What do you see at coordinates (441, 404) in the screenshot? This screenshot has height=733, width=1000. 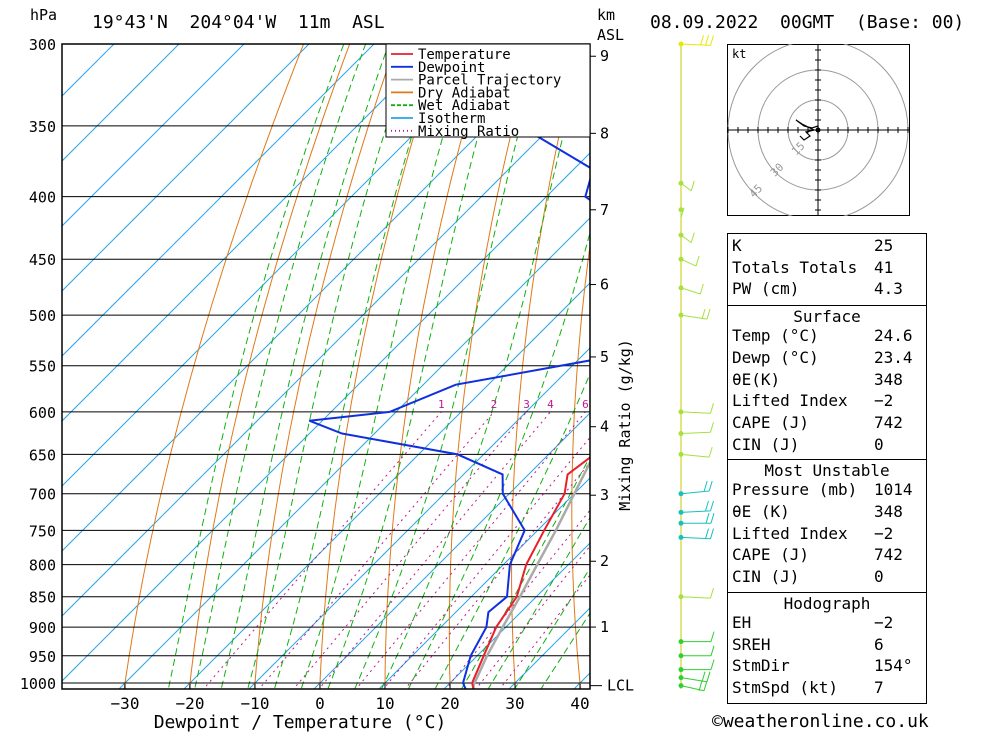 I see `mixing-ratio-label: 1` at bounding box center [441, 404].